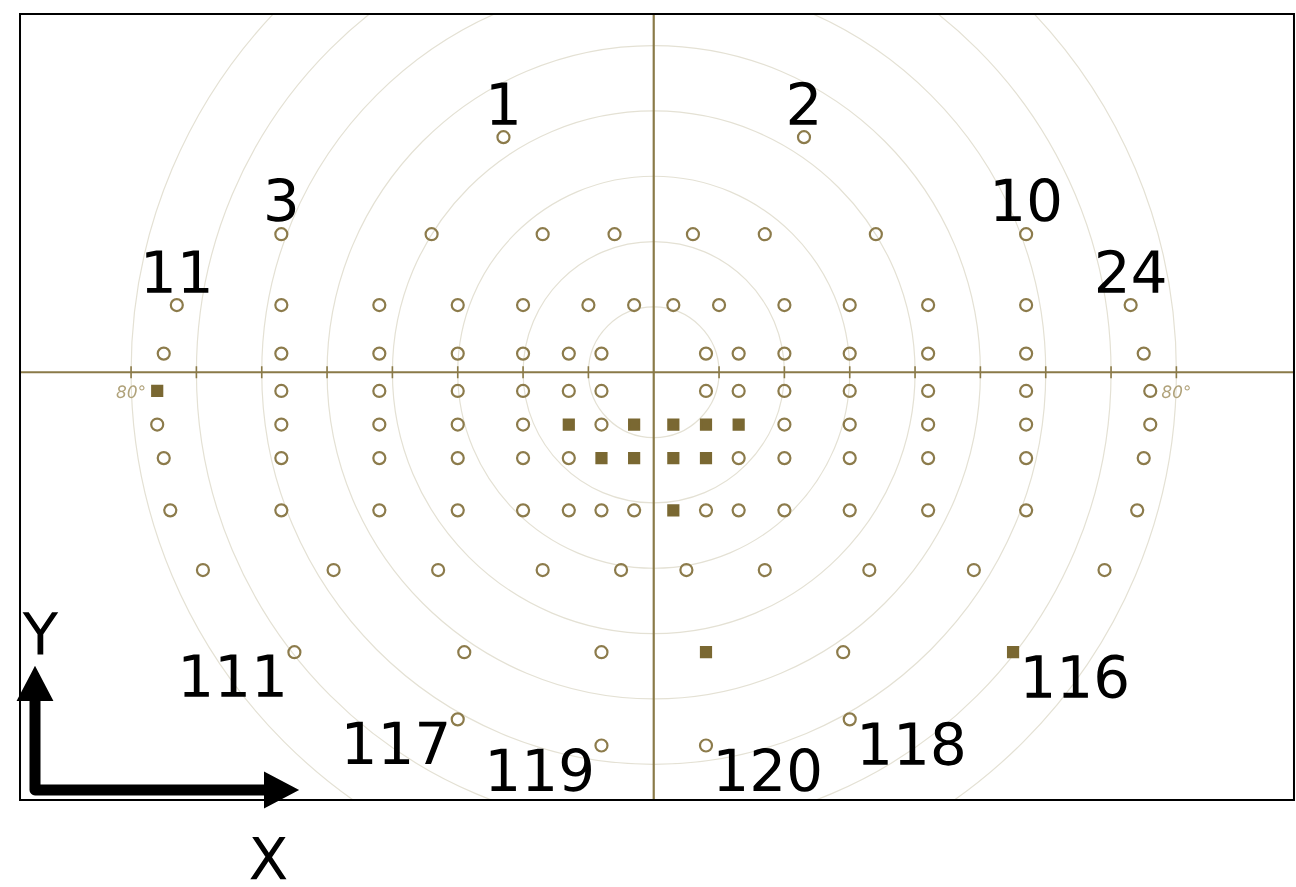 The width and height of the screenshot is (1296, 887). I want to click on annotation: 119, so click(540, 769).